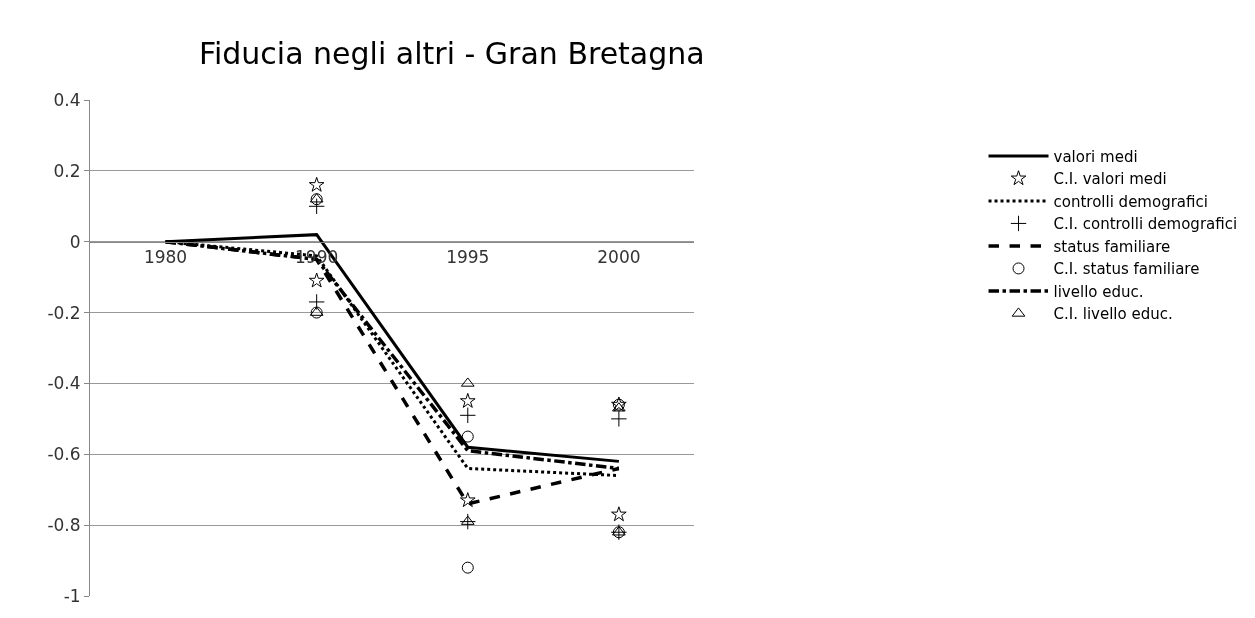 This screenshot has width=1255, height=618. I want to click on y-tick-label: -0.4, so click(64, 383).